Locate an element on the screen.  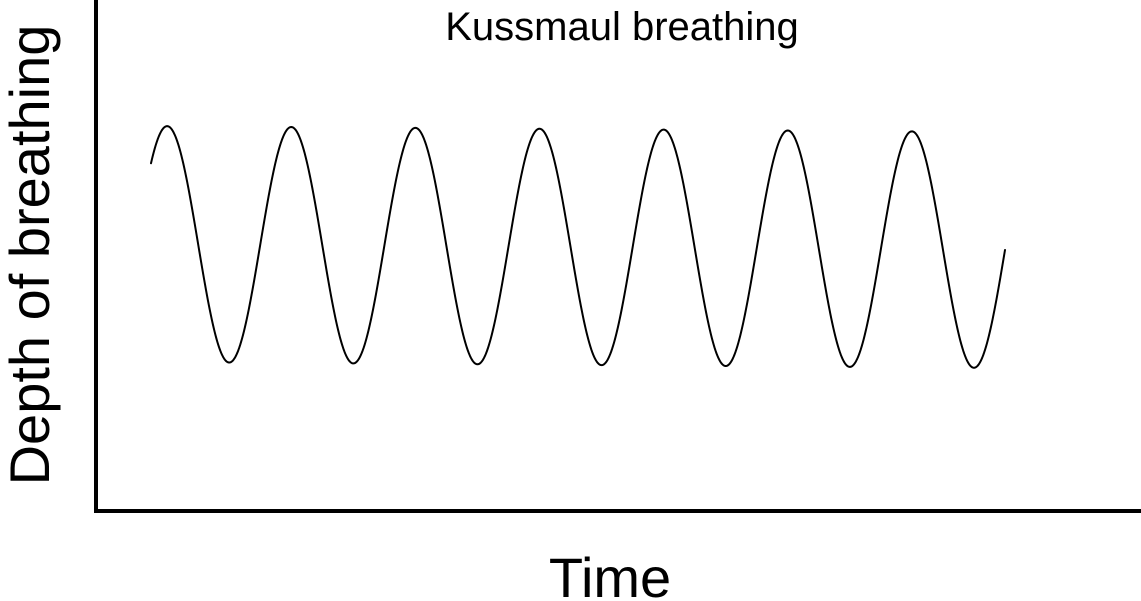
chart-title: Kussmaul breathing is located at coordinates (622, 27).